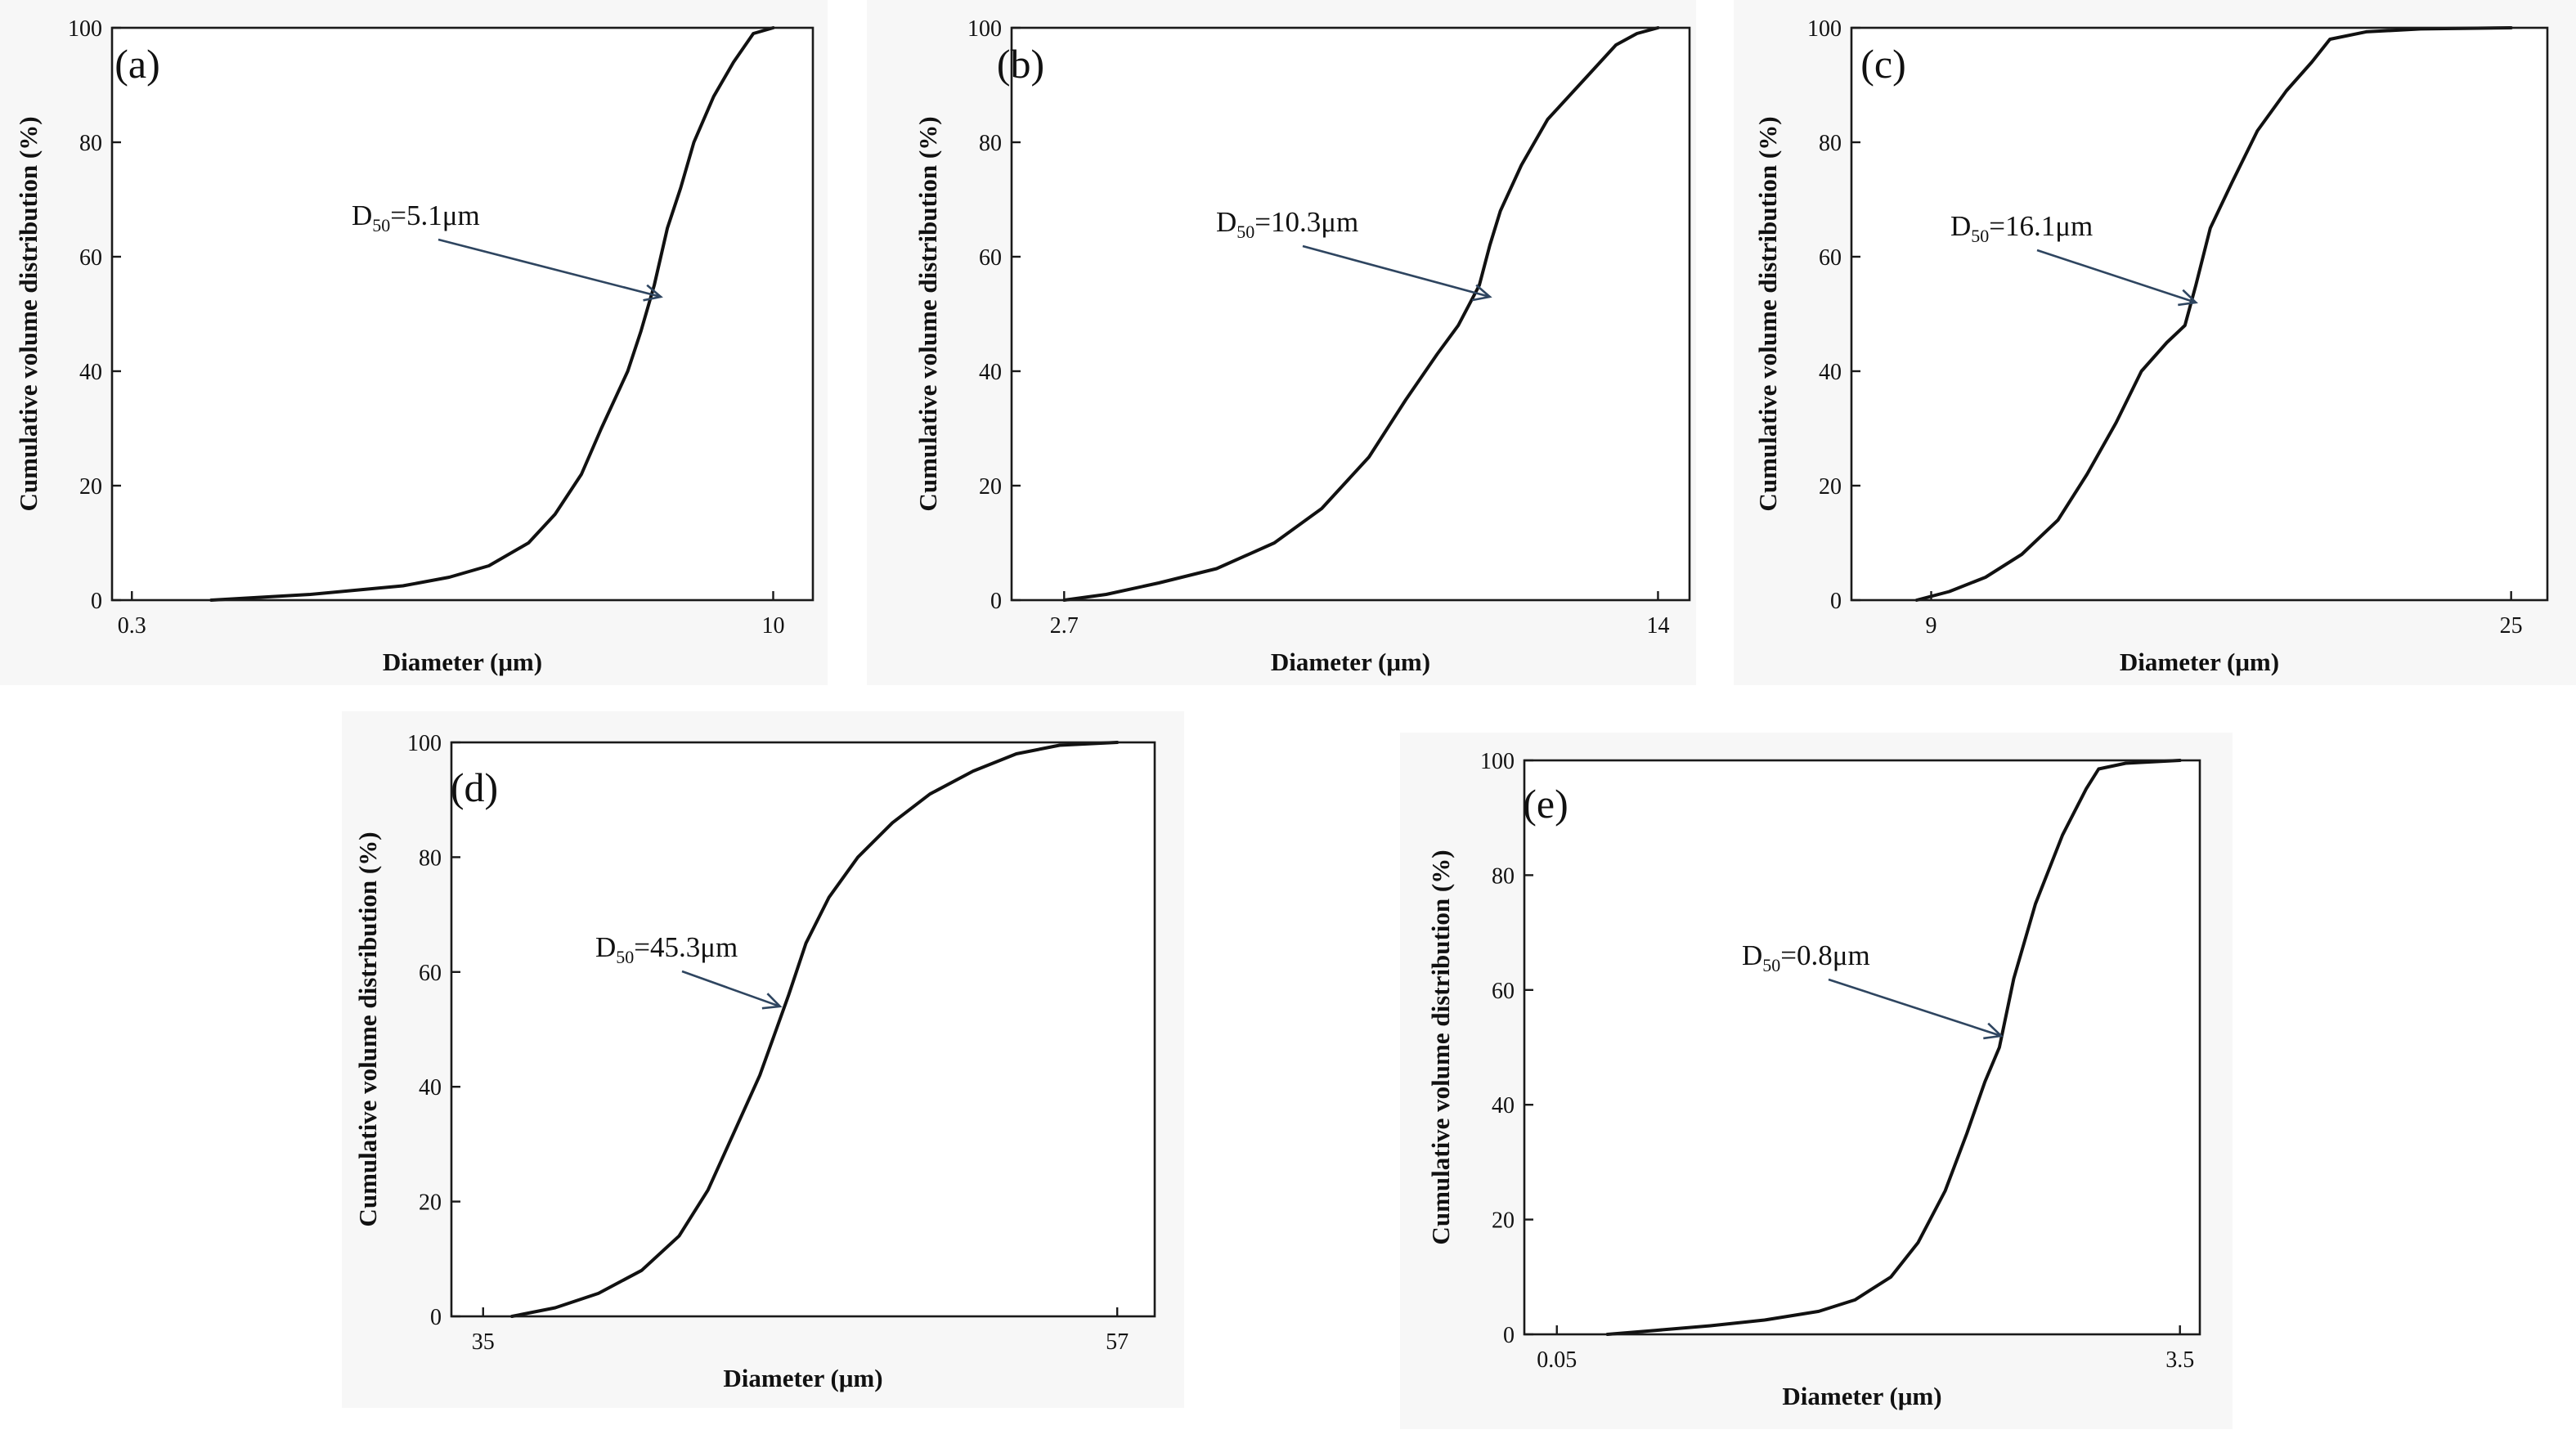  What do you see at coordinates (1065, 626) in the screenshot?
I see `x-tick-label: 2.7` at bounding box center [1065, 626].